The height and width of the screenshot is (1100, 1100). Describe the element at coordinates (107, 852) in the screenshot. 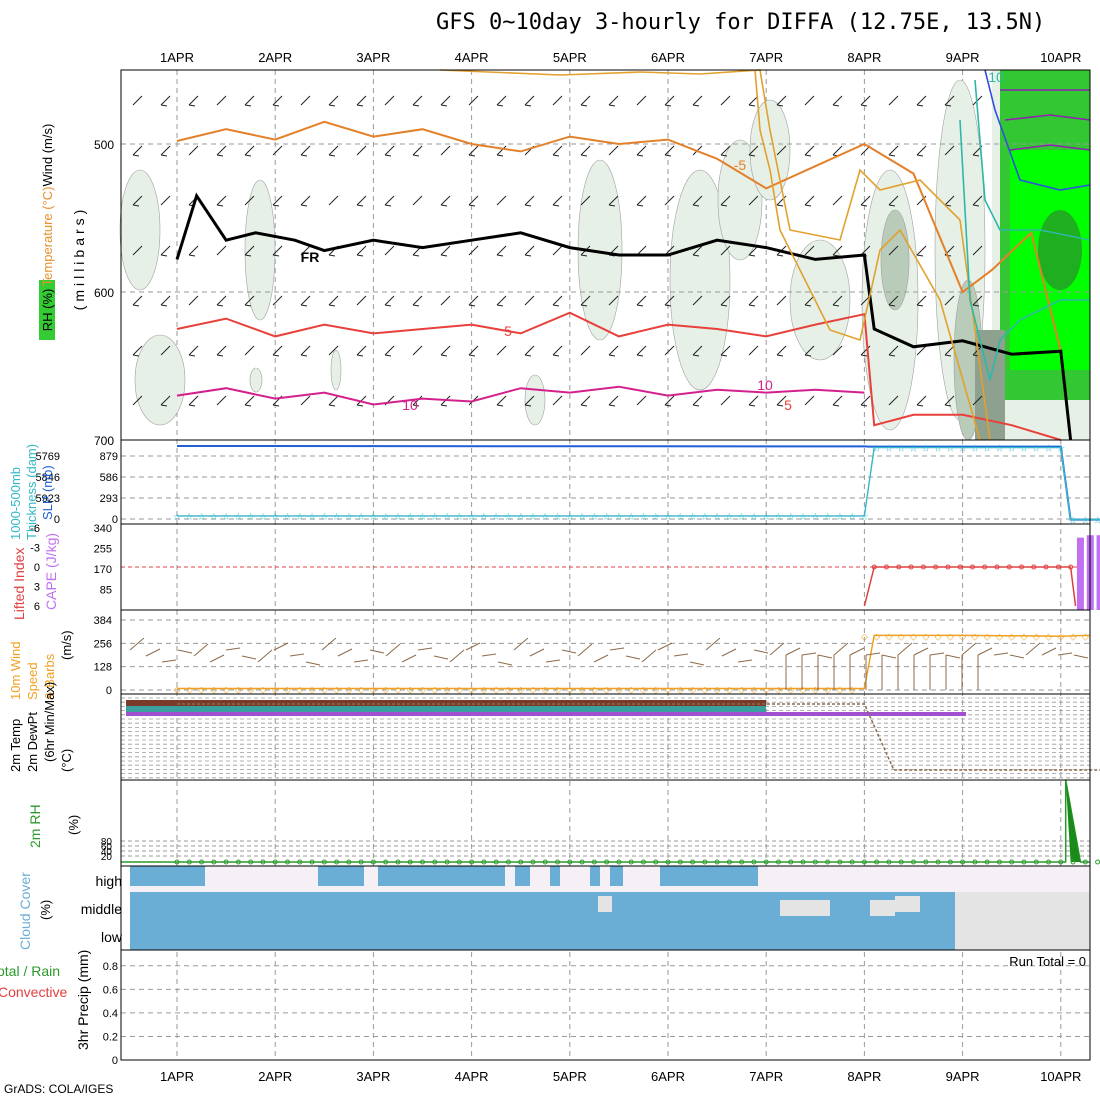

I see `rh-tick-label: 40` at that location.